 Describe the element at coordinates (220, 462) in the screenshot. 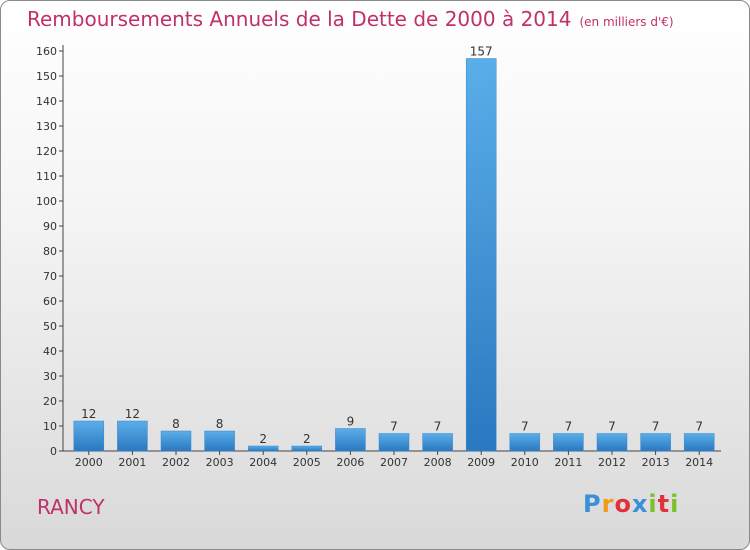

I see `x-tick-label: 2003` at that location.